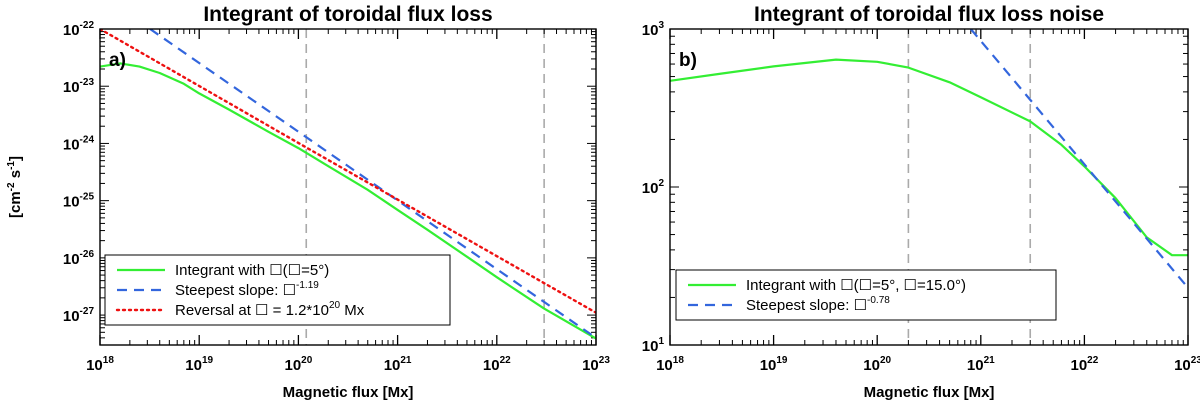  I want to click on y-tick-label: 10⁻²², so click(79, 29).